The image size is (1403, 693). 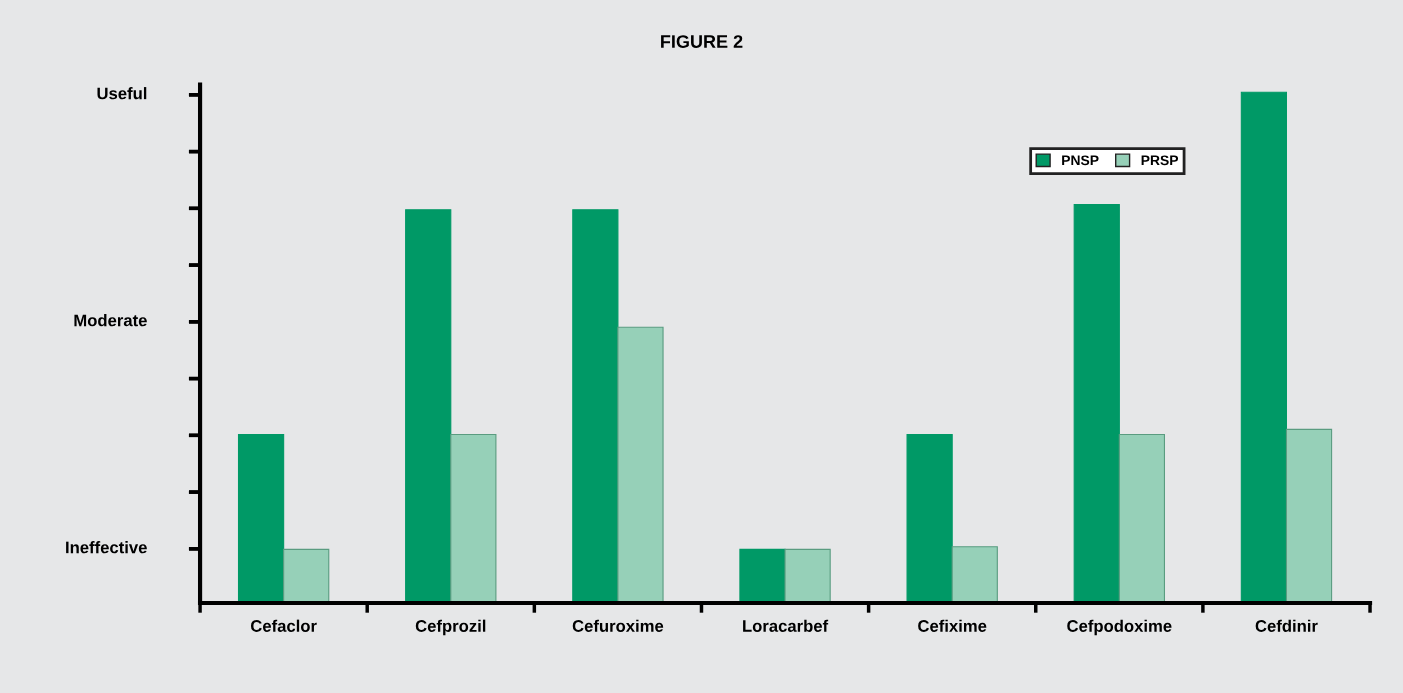 I want to click on text: Useful, so click(x=122, y=93).